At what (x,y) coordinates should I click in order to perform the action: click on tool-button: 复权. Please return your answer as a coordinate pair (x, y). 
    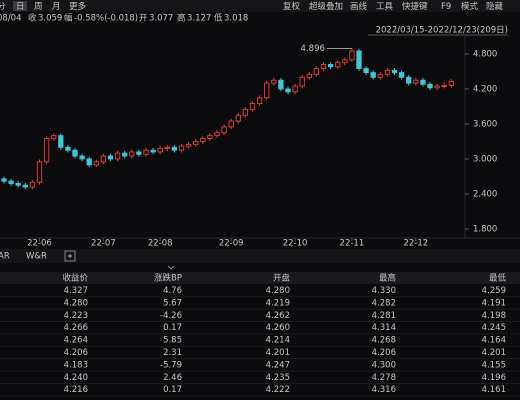
    Looking at the image, I should click on (292, 6).